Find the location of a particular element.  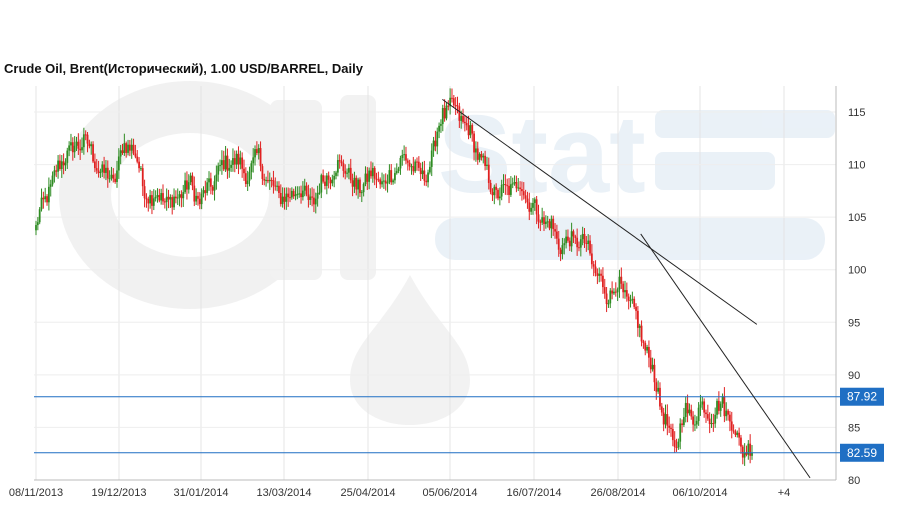

x-tick-label-4: 25/04/2014 is located at coordinates (367, 493).